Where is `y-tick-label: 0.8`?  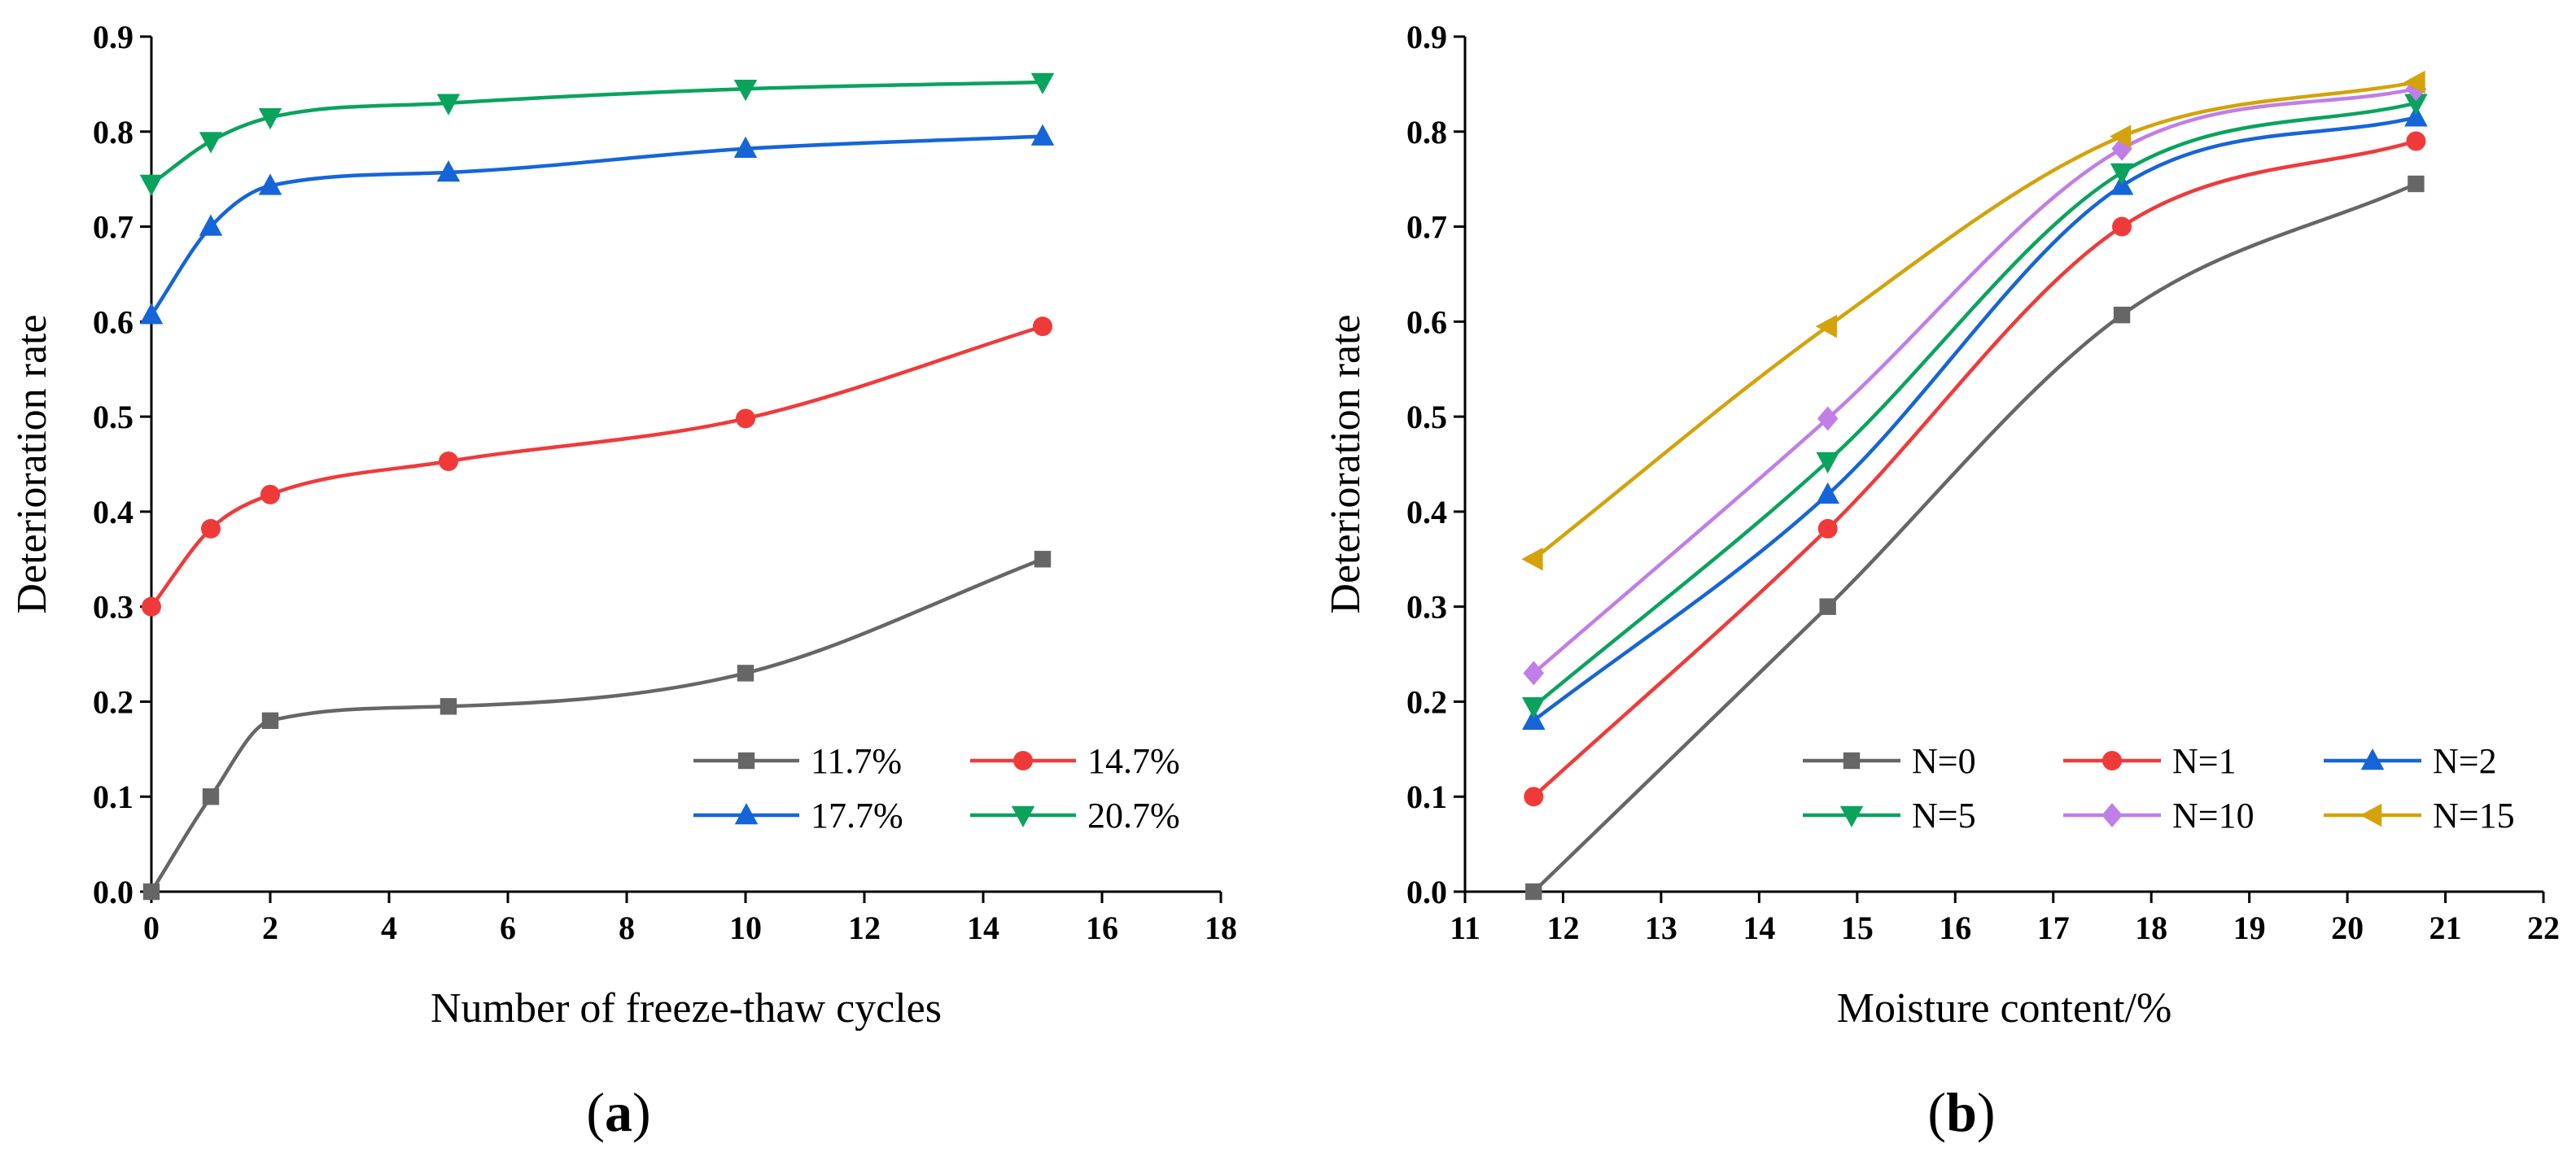 y-tick-label: 0.8 is located at coordinates (1426, 133).